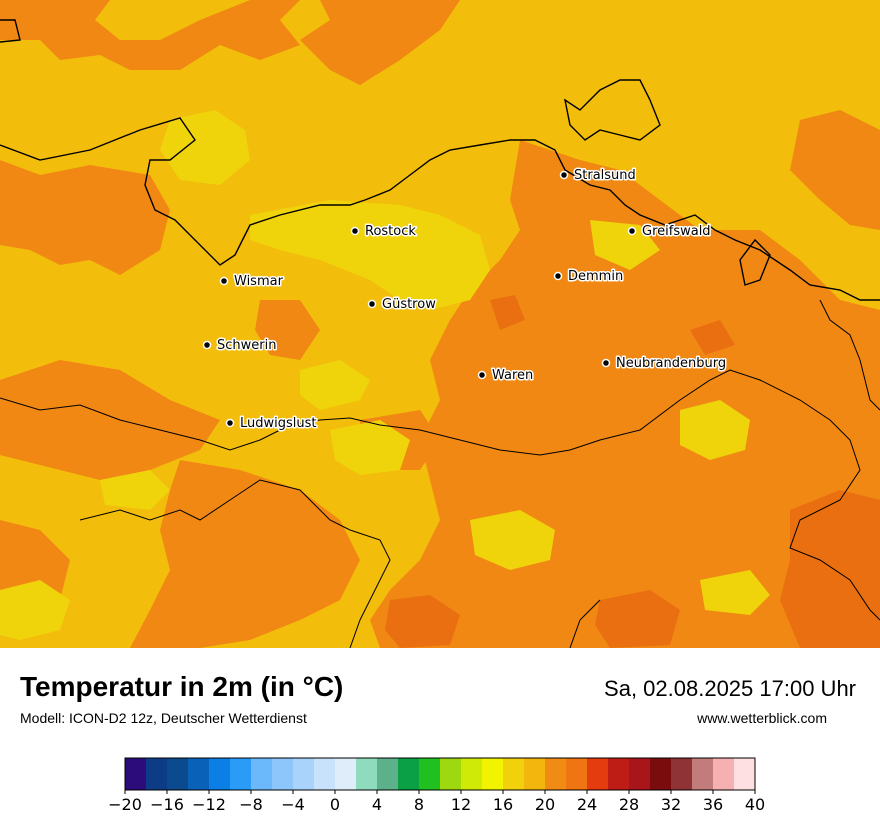 The width and height of the screenshot is (880, 830). Describe the element at coordinates (461, 804) in the screenshot. I see `colorbar-tick-label: 12` at that location.